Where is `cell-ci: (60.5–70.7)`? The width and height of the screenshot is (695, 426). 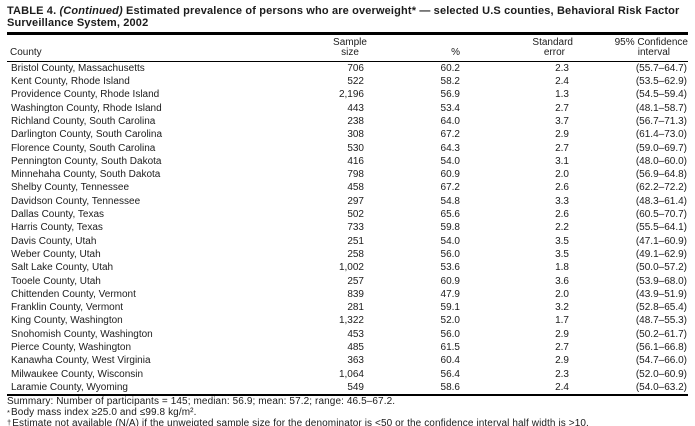 cell-ci: (60.5–70.7) is located at coordinates (661, 215).